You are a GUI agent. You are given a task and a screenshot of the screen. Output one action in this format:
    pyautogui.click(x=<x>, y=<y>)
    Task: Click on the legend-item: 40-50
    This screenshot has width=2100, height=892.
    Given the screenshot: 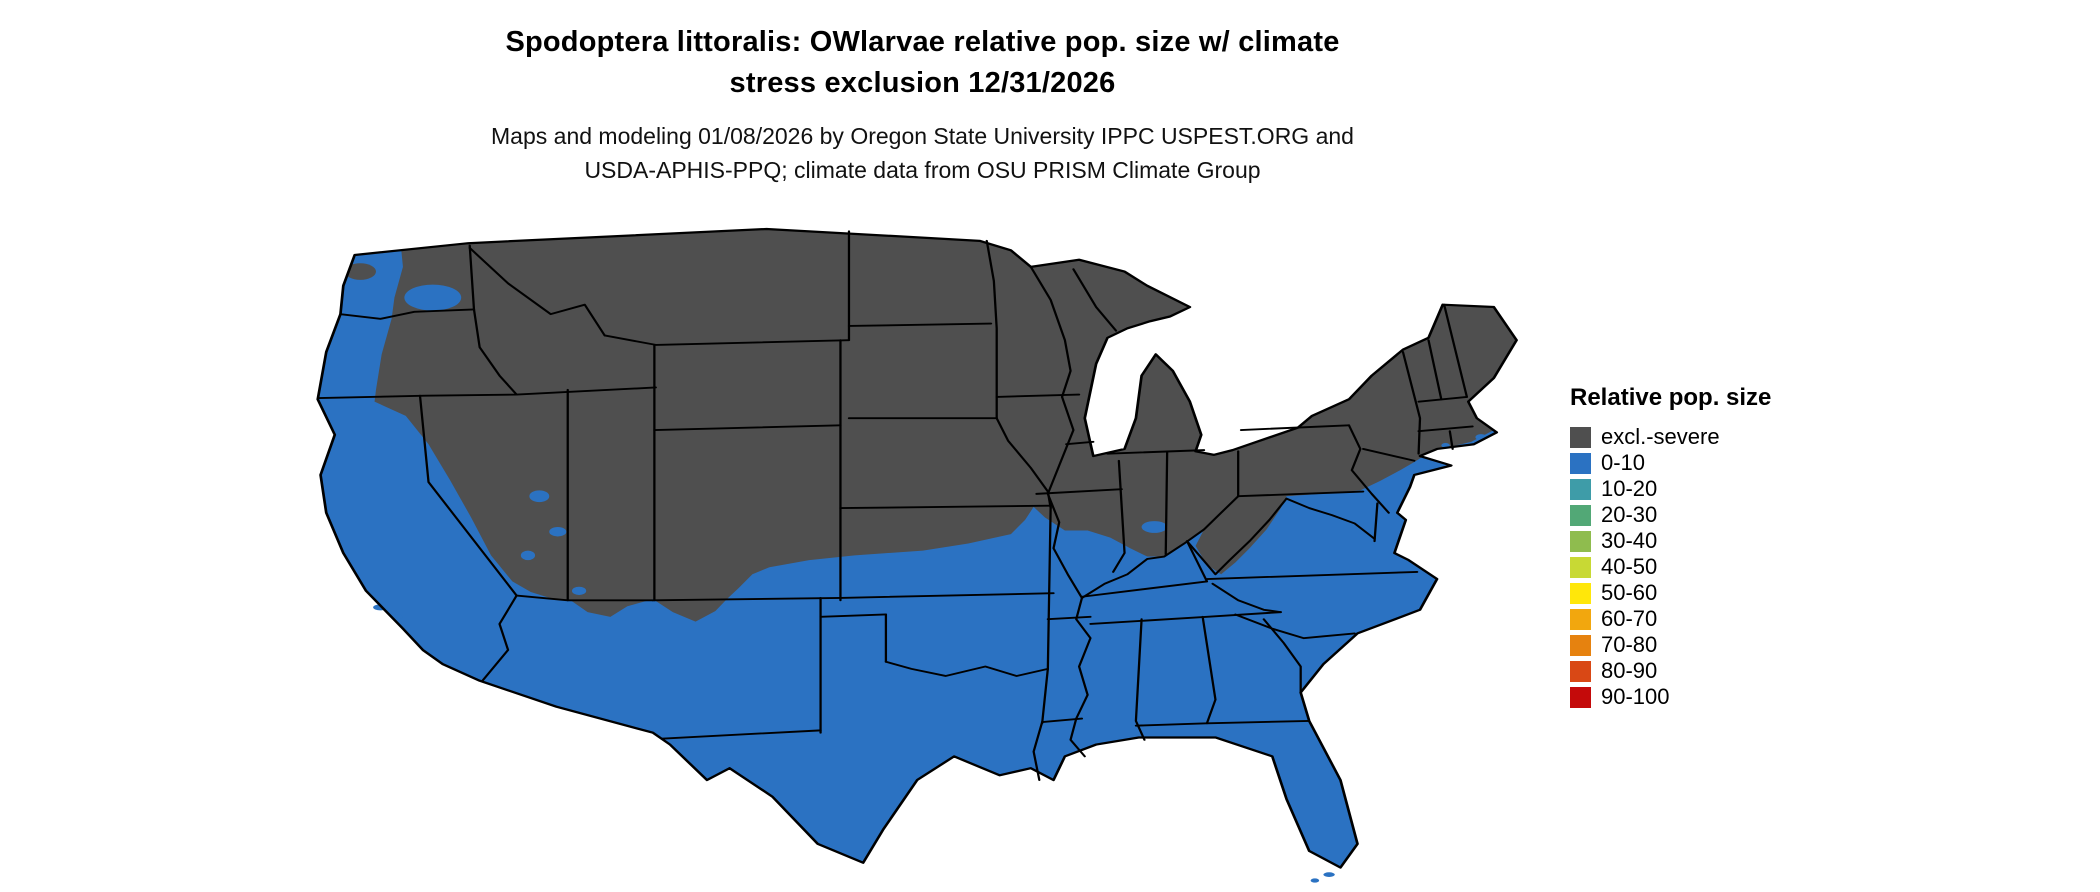 What is the action you would take?
    pyautogui.click(x=1710, y=567)
    